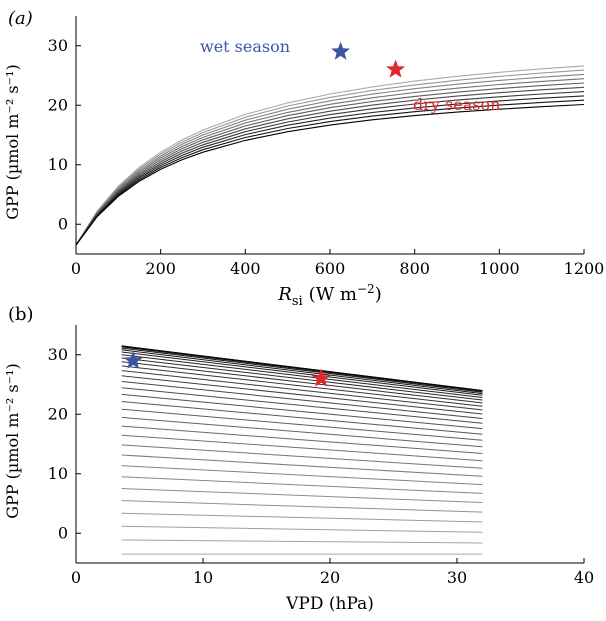  I want to click on panel-a-xlabel: Rsi (W m−2), so click(329, 295).